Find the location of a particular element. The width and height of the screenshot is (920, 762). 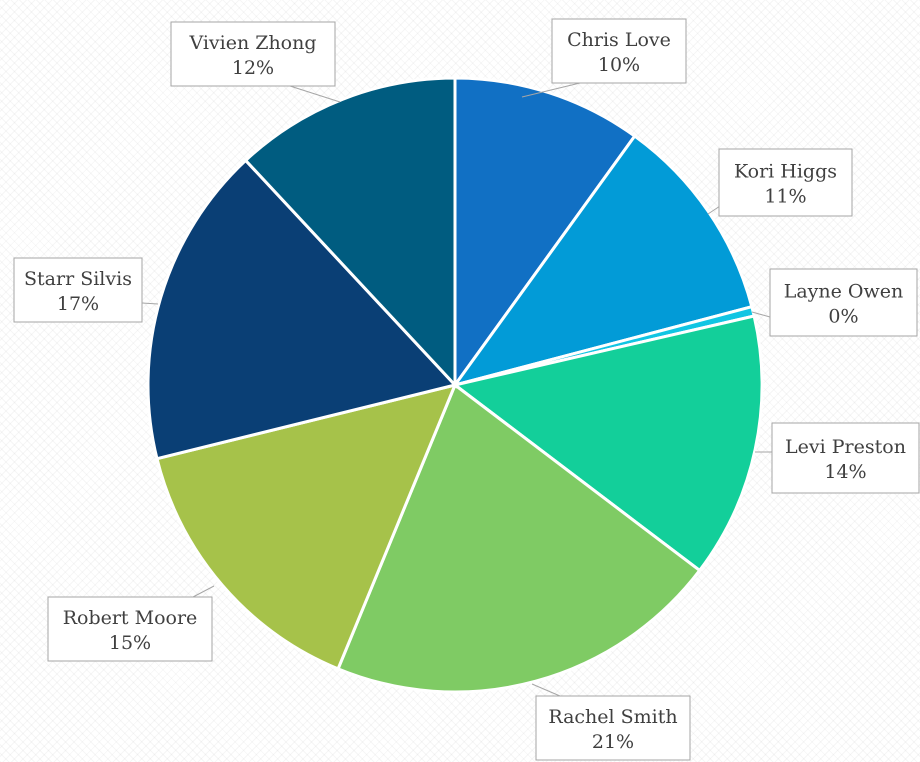

data-label-name: Chris Love is located at coordinates (619, 40).